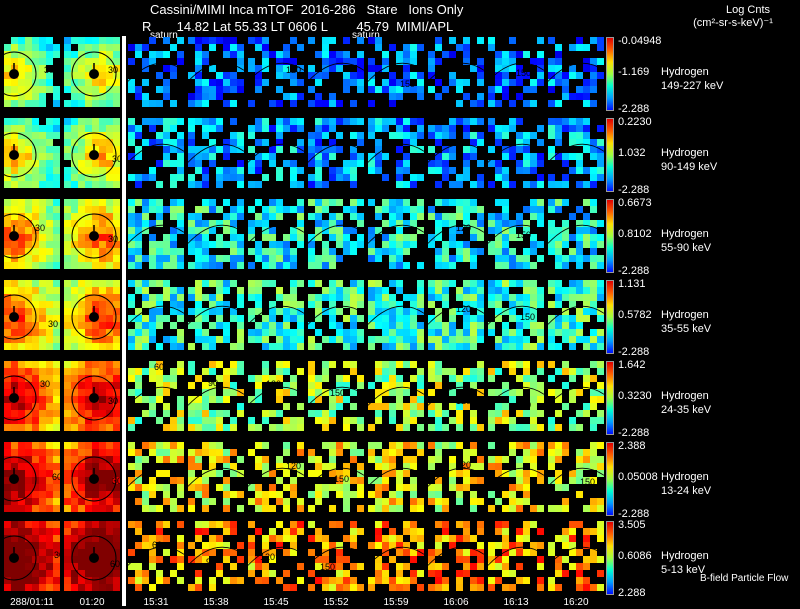 Image resolution: width=800 pixels, height=609 pixels. What do you see at coordinates (686, 410) in the screenshot?
I see `energy-label: 24-35 keV` at bounding box center [686, 410].